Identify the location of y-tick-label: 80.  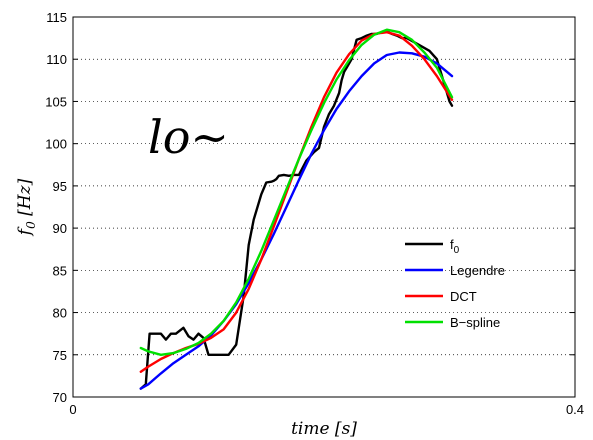
(60, 313).